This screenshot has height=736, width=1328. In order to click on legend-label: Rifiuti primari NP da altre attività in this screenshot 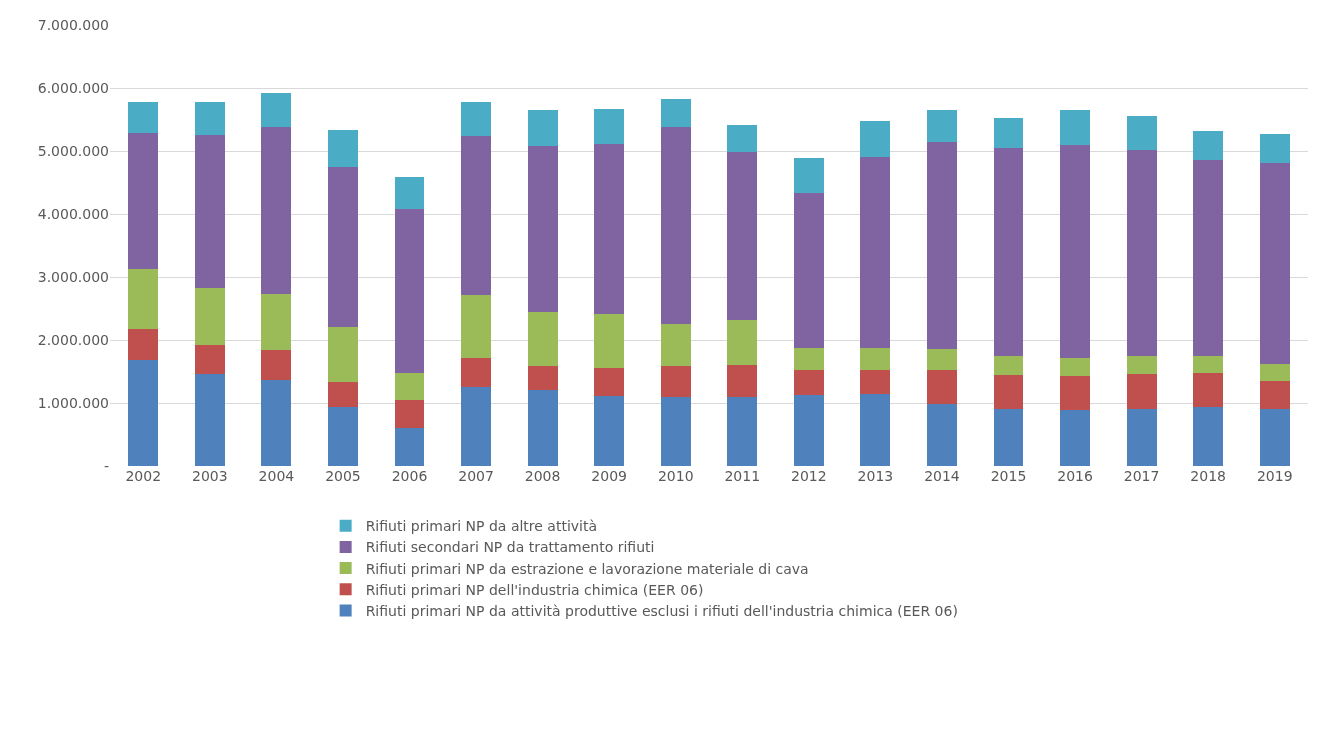, I will do `click(481, 526)`.